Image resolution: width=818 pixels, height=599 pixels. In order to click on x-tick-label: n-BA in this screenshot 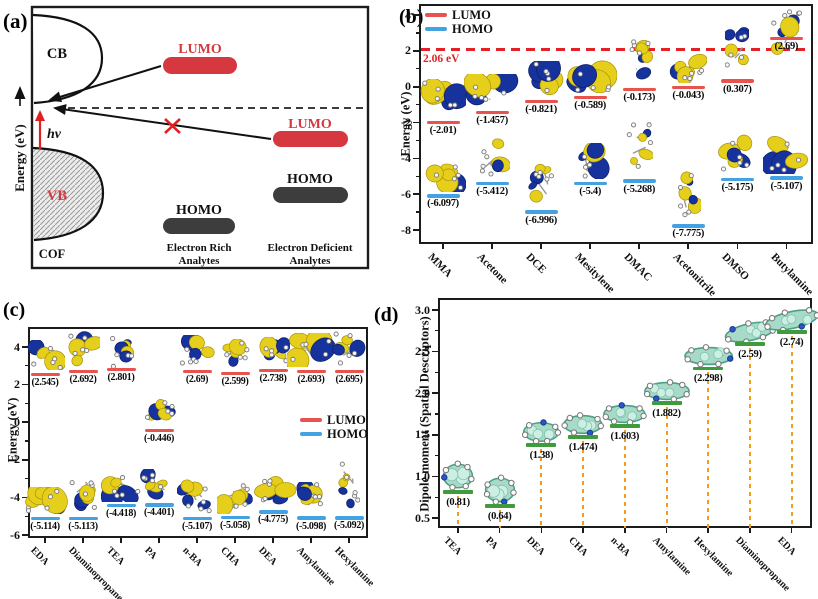, I will do `click(620, 547)`.